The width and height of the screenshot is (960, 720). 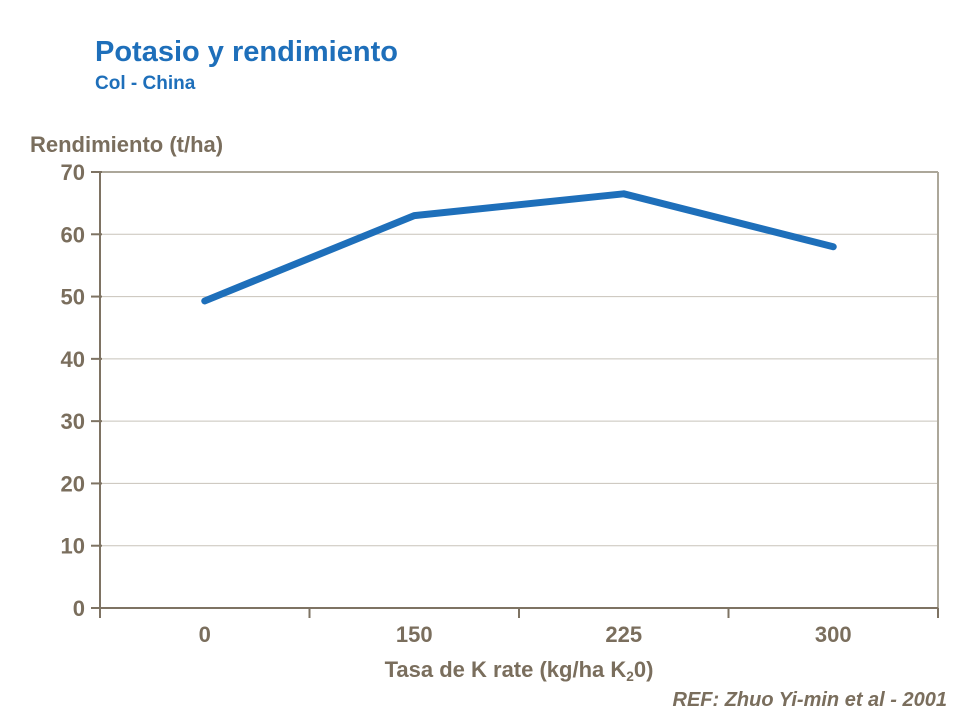 What do you see at coordinates (73, 172) in the screenshot?
I see `y-tick-label: 70` at bounding box center [73, 172].